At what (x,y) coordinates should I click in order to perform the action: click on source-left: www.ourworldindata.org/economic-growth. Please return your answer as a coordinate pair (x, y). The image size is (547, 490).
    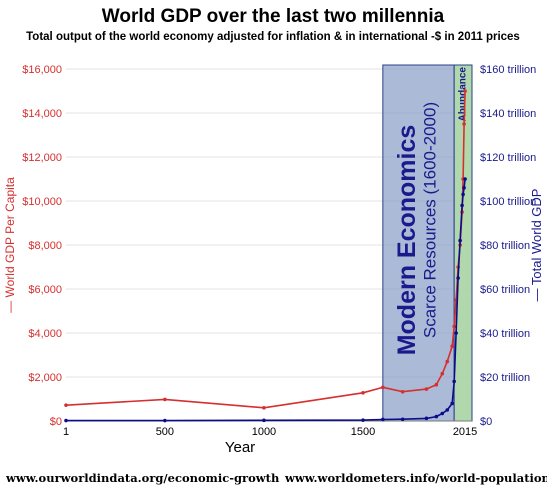
    Looking at the image, I should click on (142, 478).